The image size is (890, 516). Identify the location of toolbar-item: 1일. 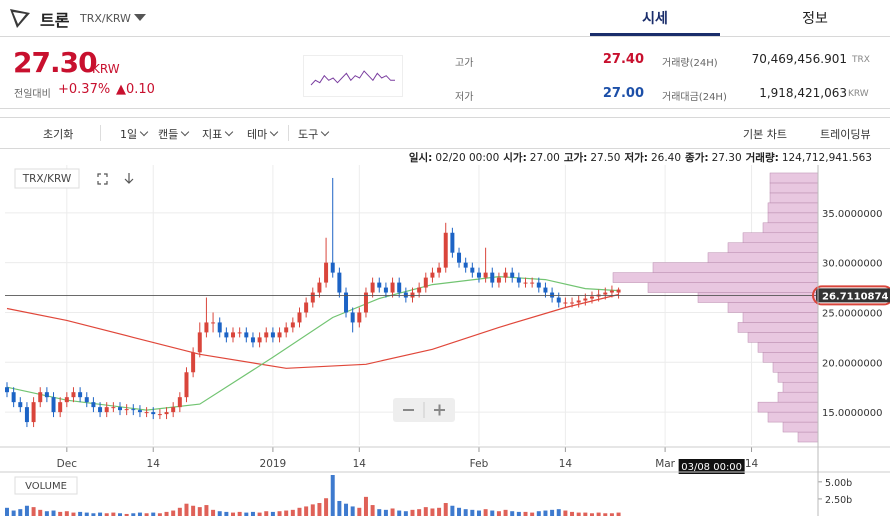
(133, 134).